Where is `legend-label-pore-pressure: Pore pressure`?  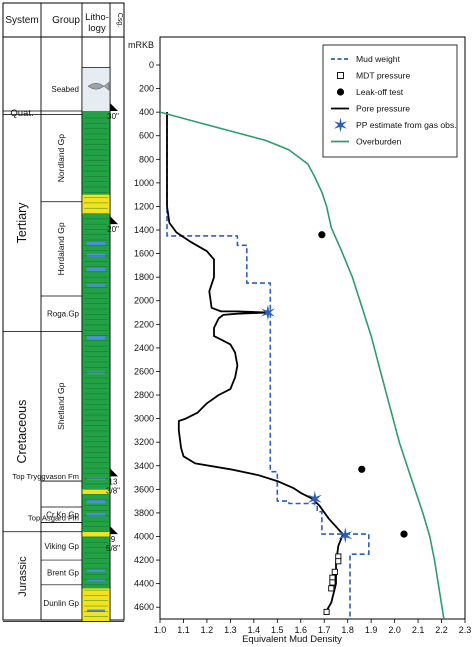 legend-label-pore-pressure: Pore pressure is located at coordinates (383, 109).